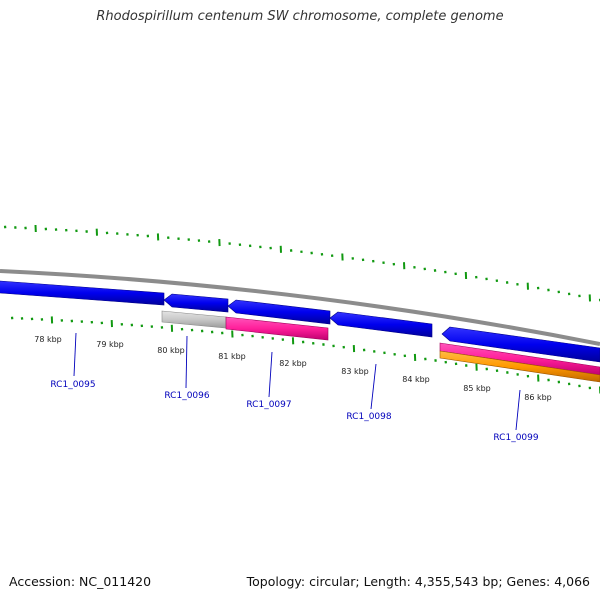 The height and width of the screenshot is (600, 600). I want to click on kbp-label: 78 kbp, so click(48, 339).